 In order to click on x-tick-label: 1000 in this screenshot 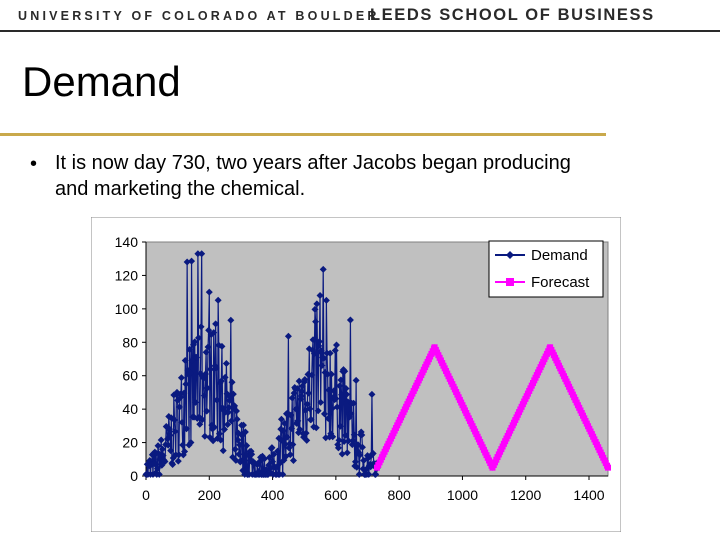, I will do `click(462, 495)`.